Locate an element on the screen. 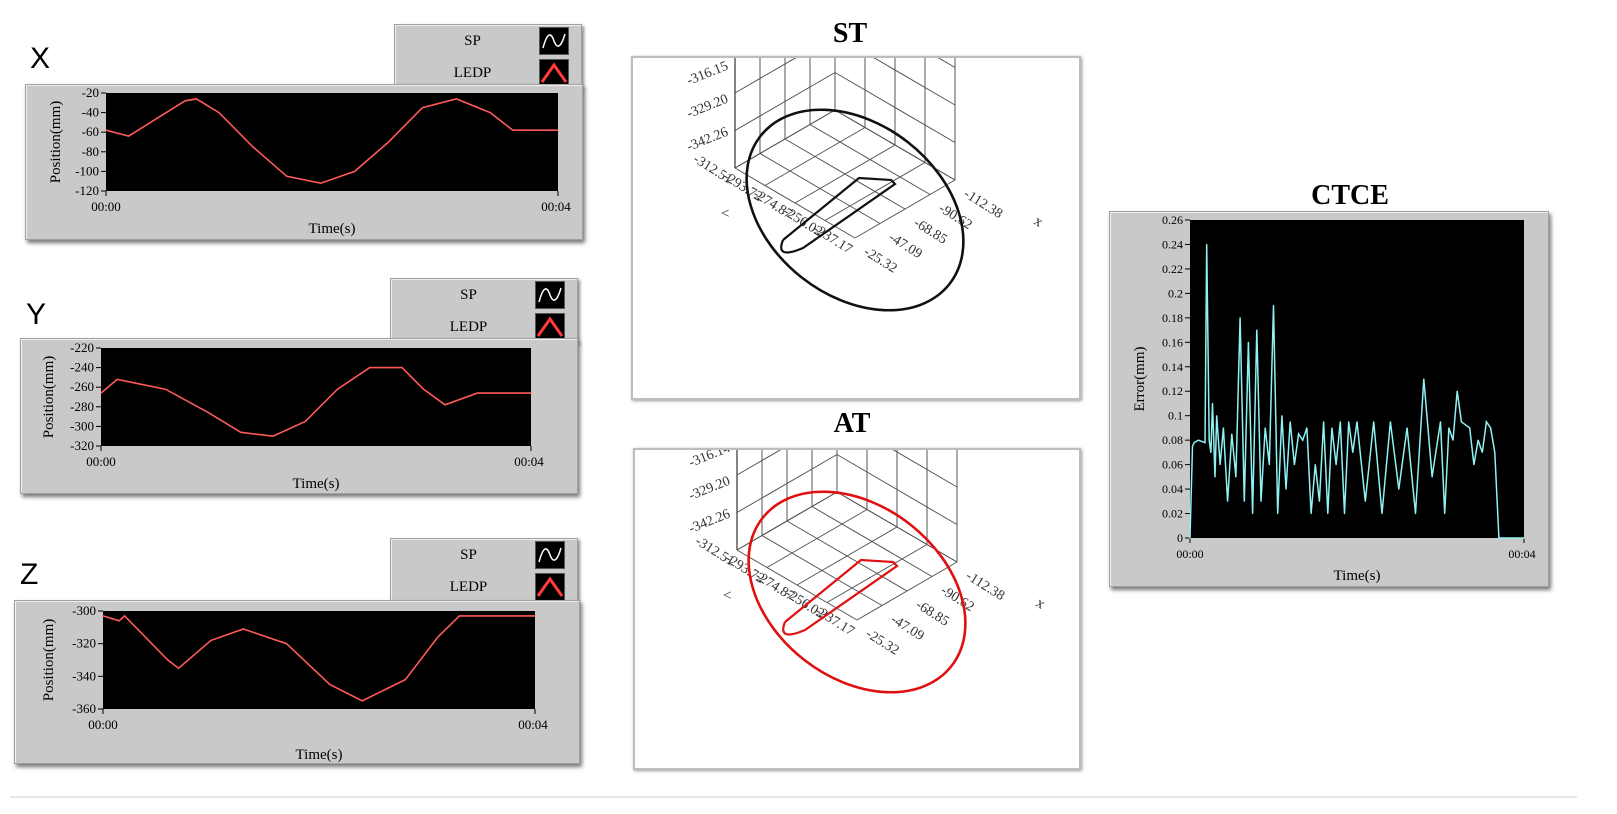 The width and height of the screenshot is (1617, 814). y-axis-label: Error(mm) is located at coordinates (1140, 379).